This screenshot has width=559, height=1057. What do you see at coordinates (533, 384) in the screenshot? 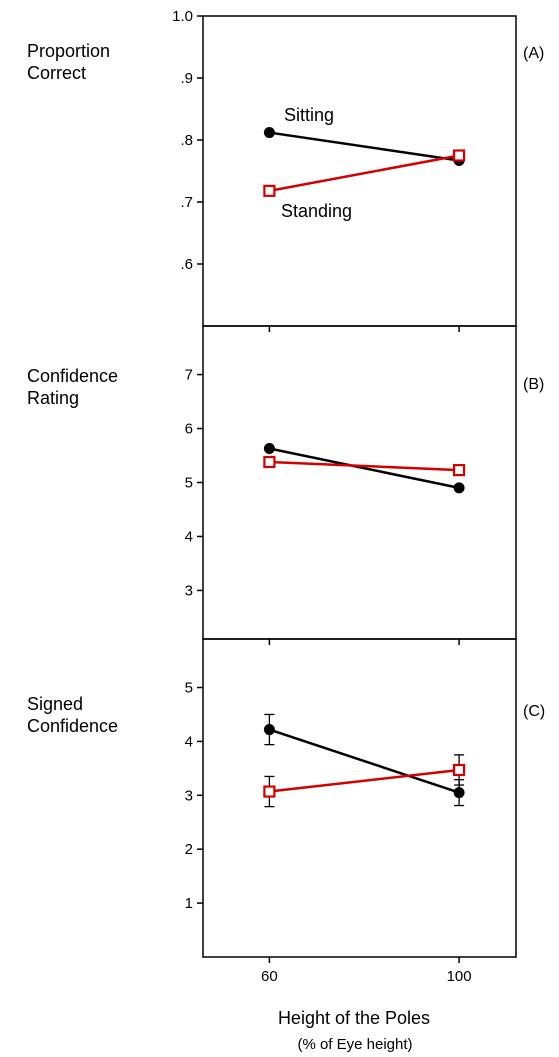
I see `panel-letter: (B)` at bounding box center [533, 384].